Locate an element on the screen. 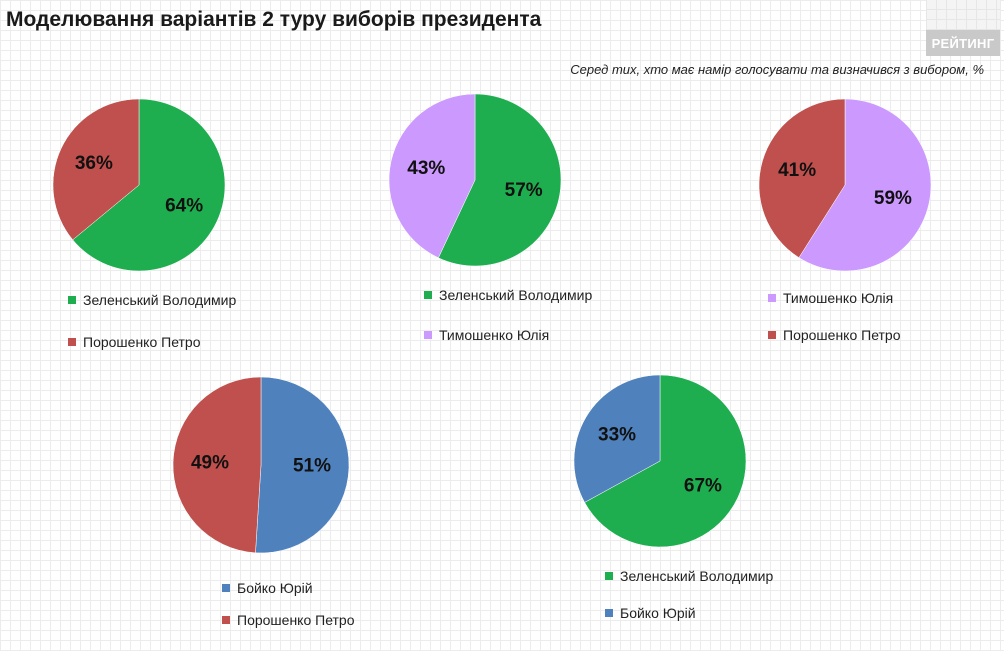  slice-data-label: 59% is located at coordinates (893, 198).